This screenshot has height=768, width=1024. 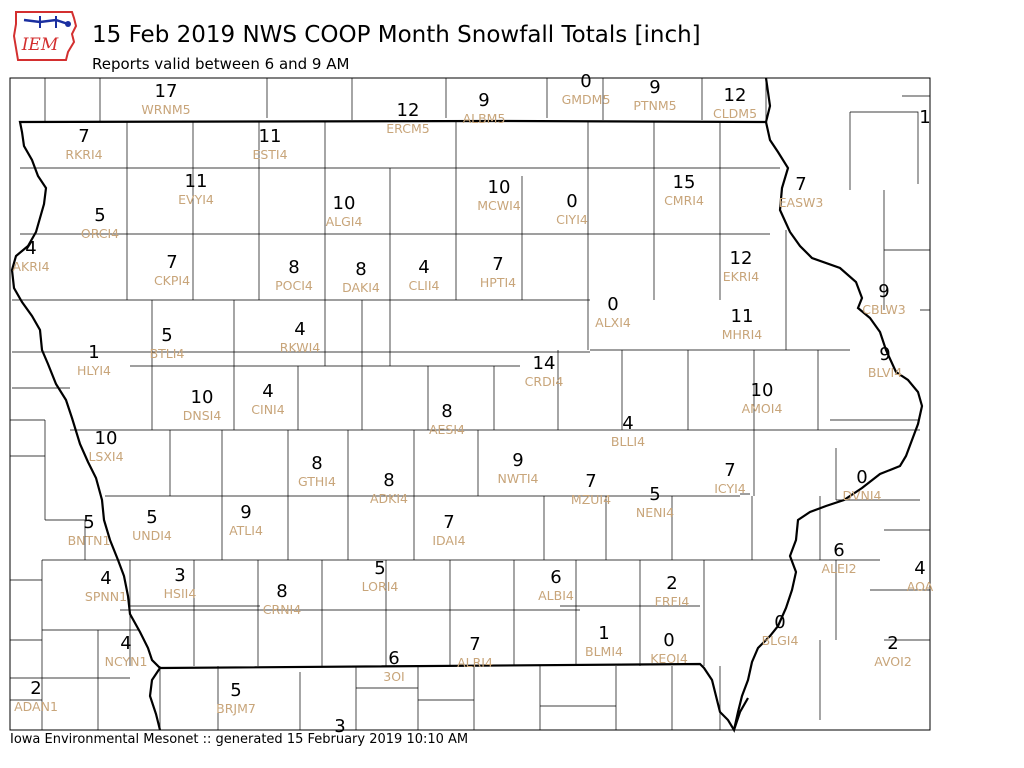 What do you see at coordinates (40, 45) in the screenshot?
I see `logo-text: IEM` at bounding box center [40, 45].